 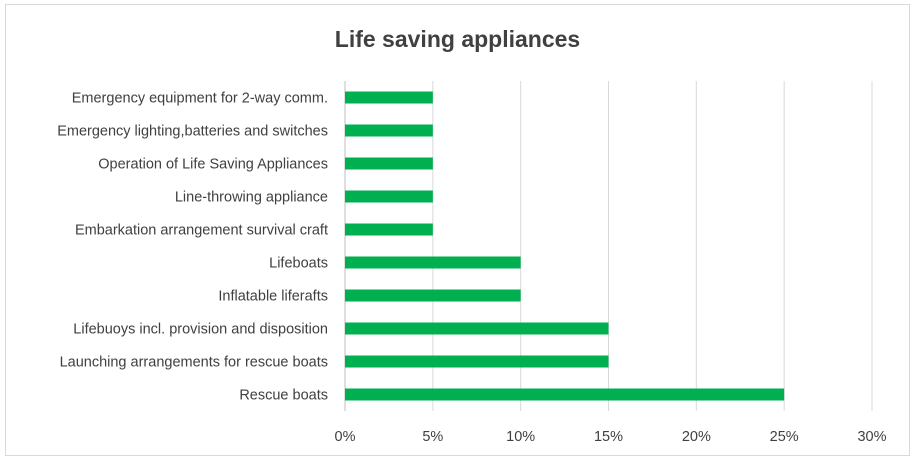 What do you see at coordinates (283, 396) in the screenshot?
I see `category-label: Rescue boats` at bounding box center [283, 396].